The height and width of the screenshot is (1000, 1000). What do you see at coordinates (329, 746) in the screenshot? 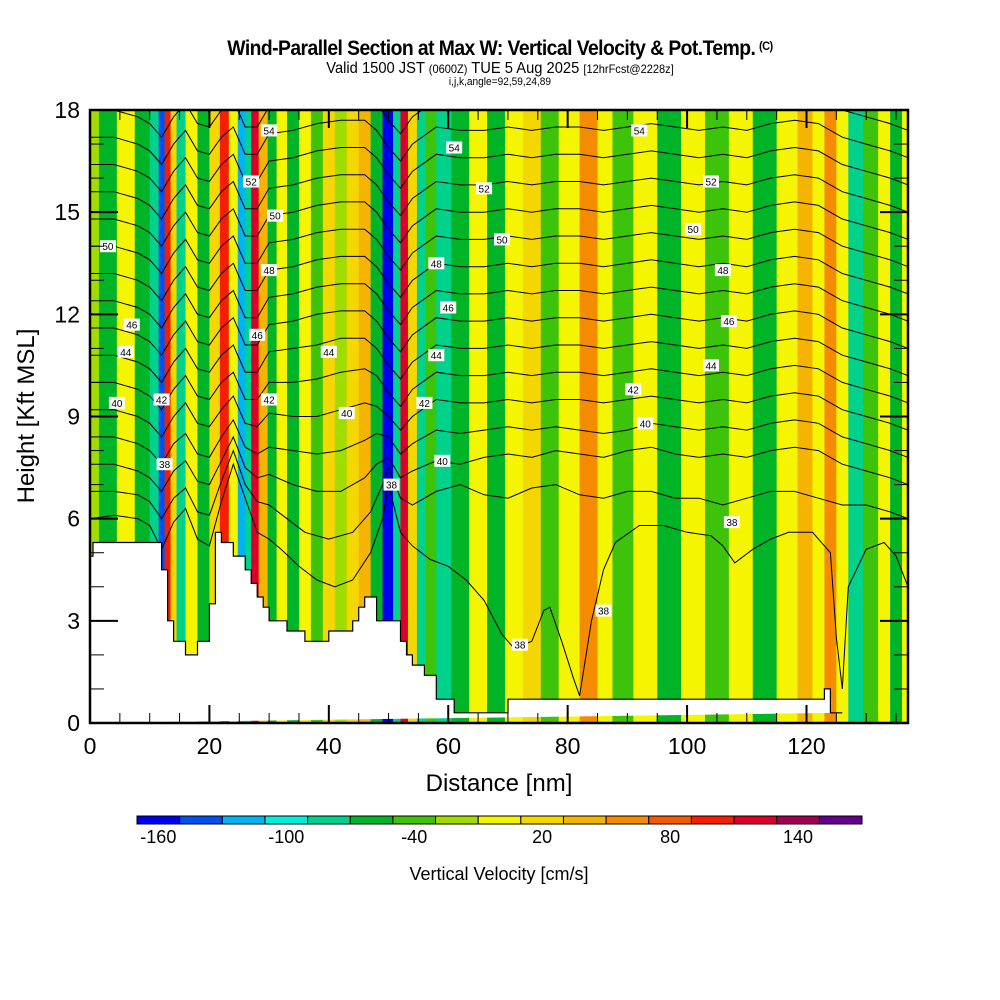
I see `x-tick-label: 40` at bounding box center [329, 746].